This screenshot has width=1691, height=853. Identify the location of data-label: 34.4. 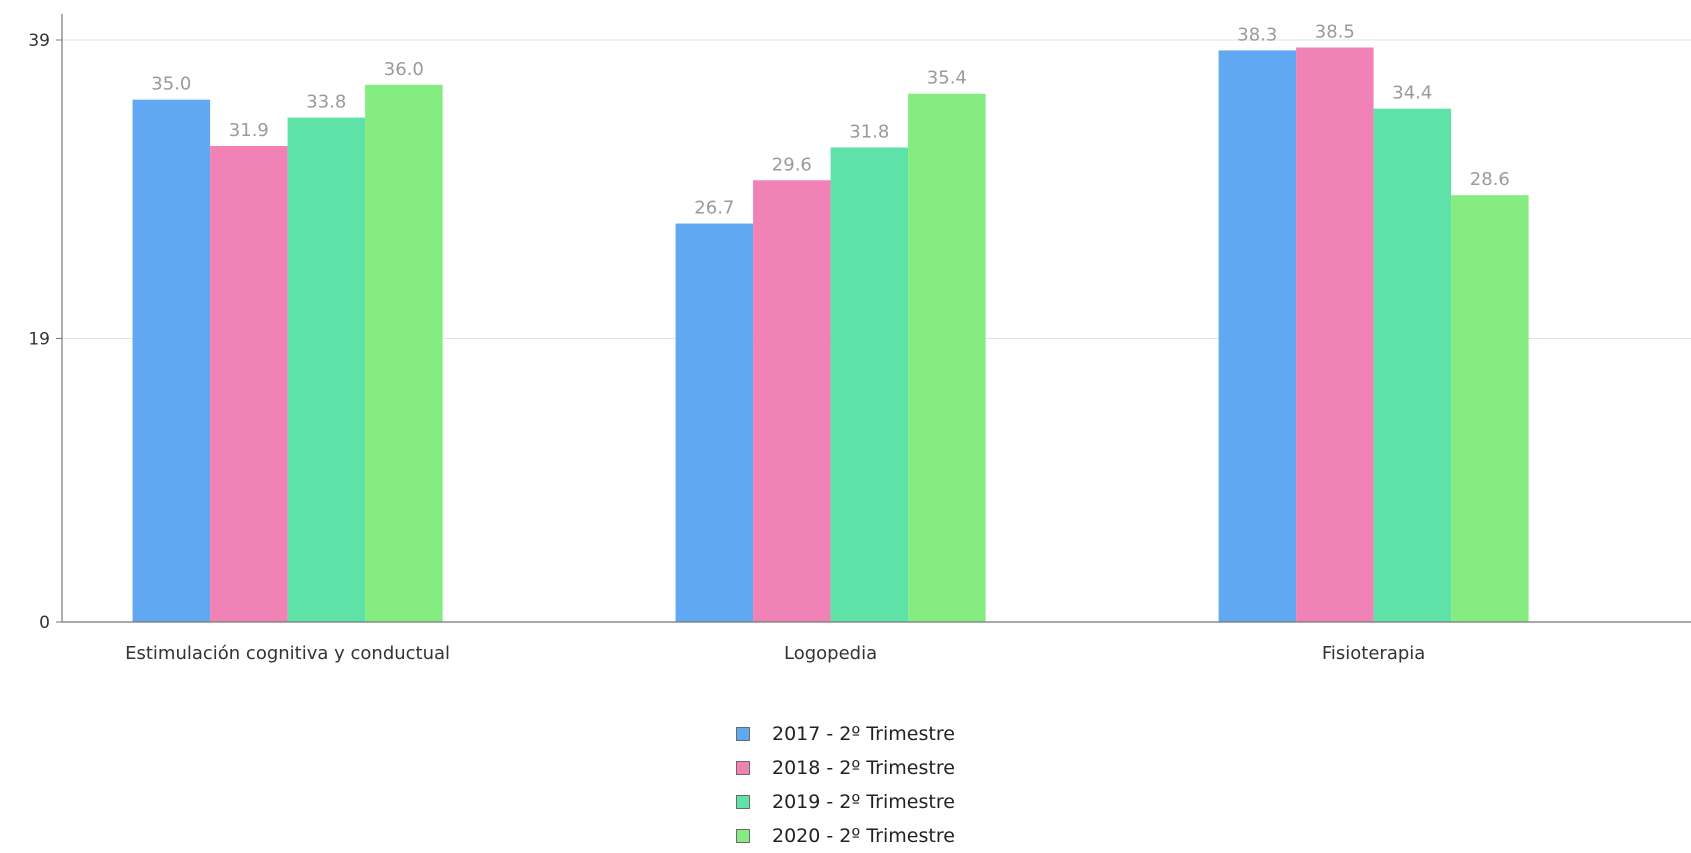
(1412, 93).